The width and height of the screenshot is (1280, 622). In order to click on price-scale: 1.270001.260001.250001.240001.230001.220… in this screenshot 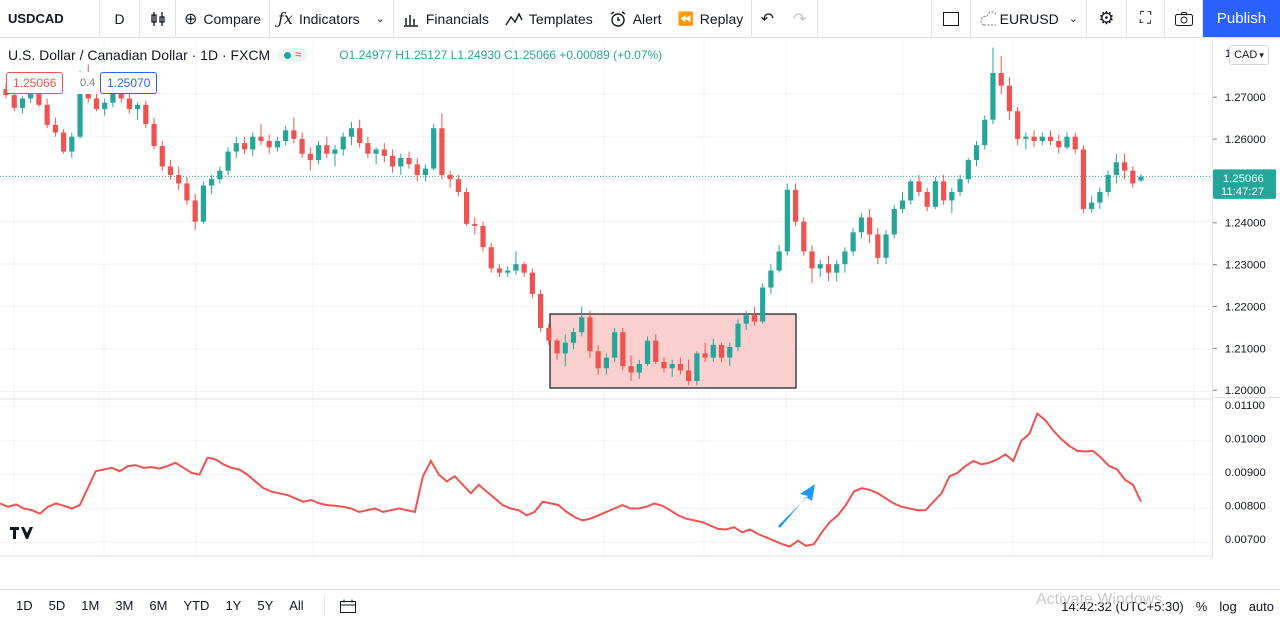, I will do `click(1246, 298)`.